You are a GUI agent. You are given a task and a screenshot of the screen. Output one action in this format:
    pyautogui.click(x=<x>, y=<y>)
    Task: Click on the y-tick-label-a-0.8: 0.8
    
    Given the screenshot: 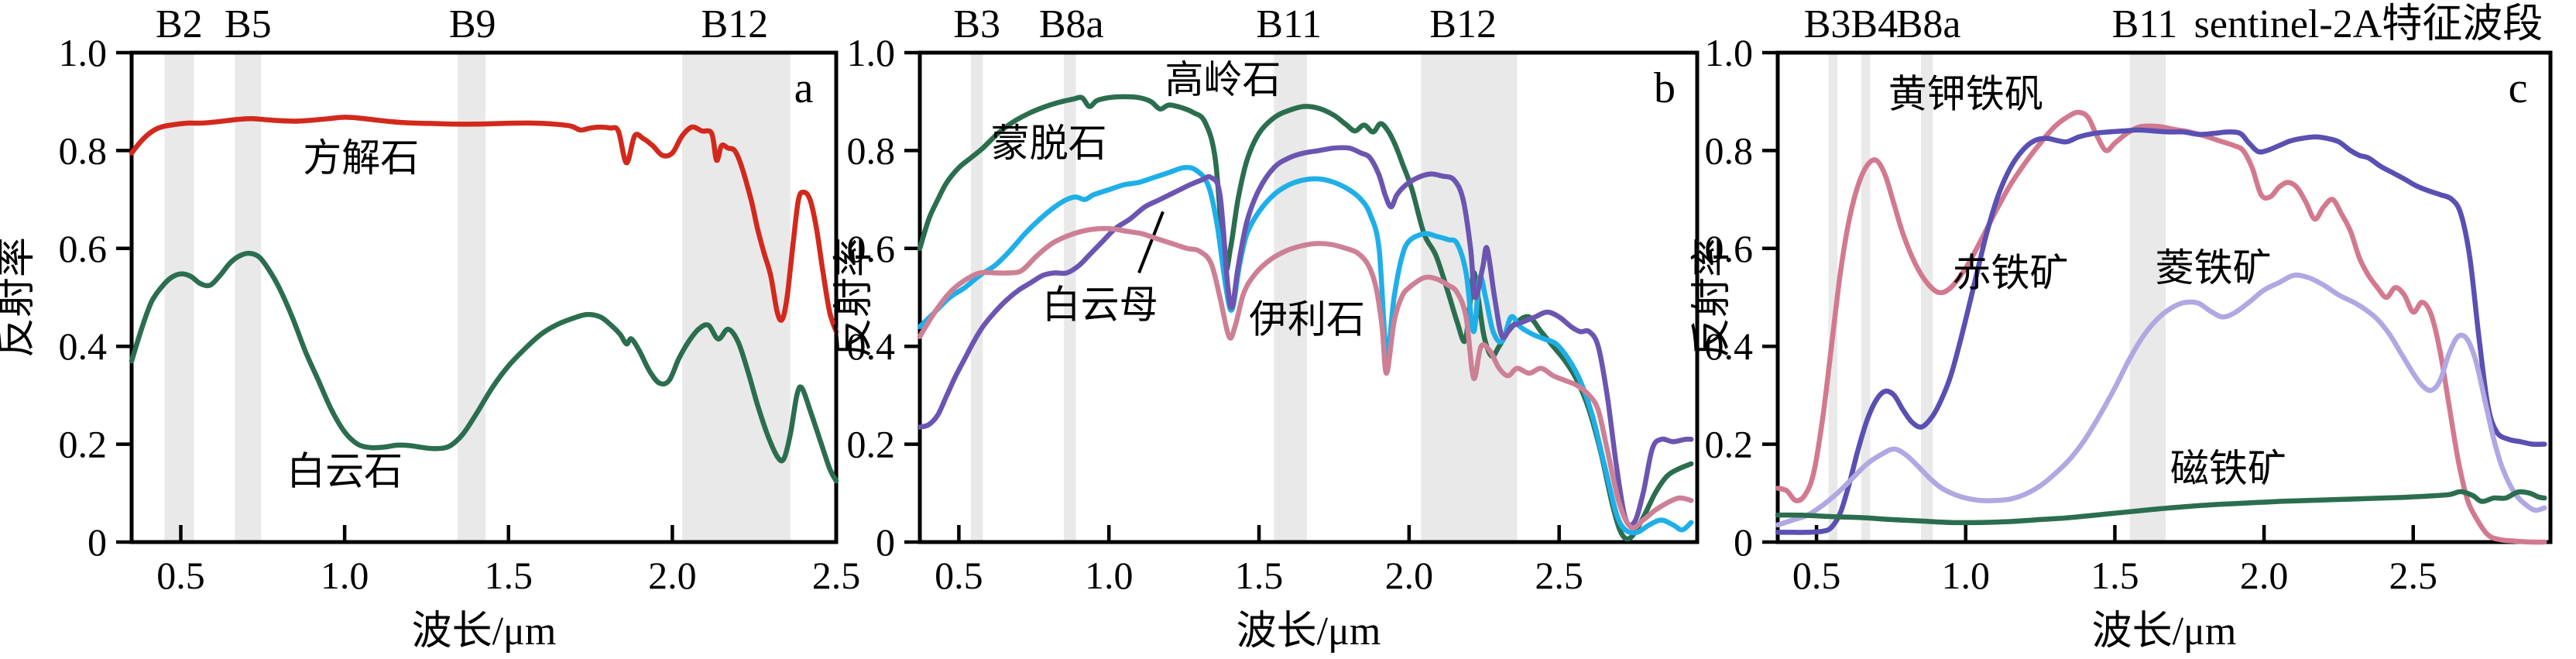 What is the action you would take?
    pyautogui.click(x=83, y=150)
    